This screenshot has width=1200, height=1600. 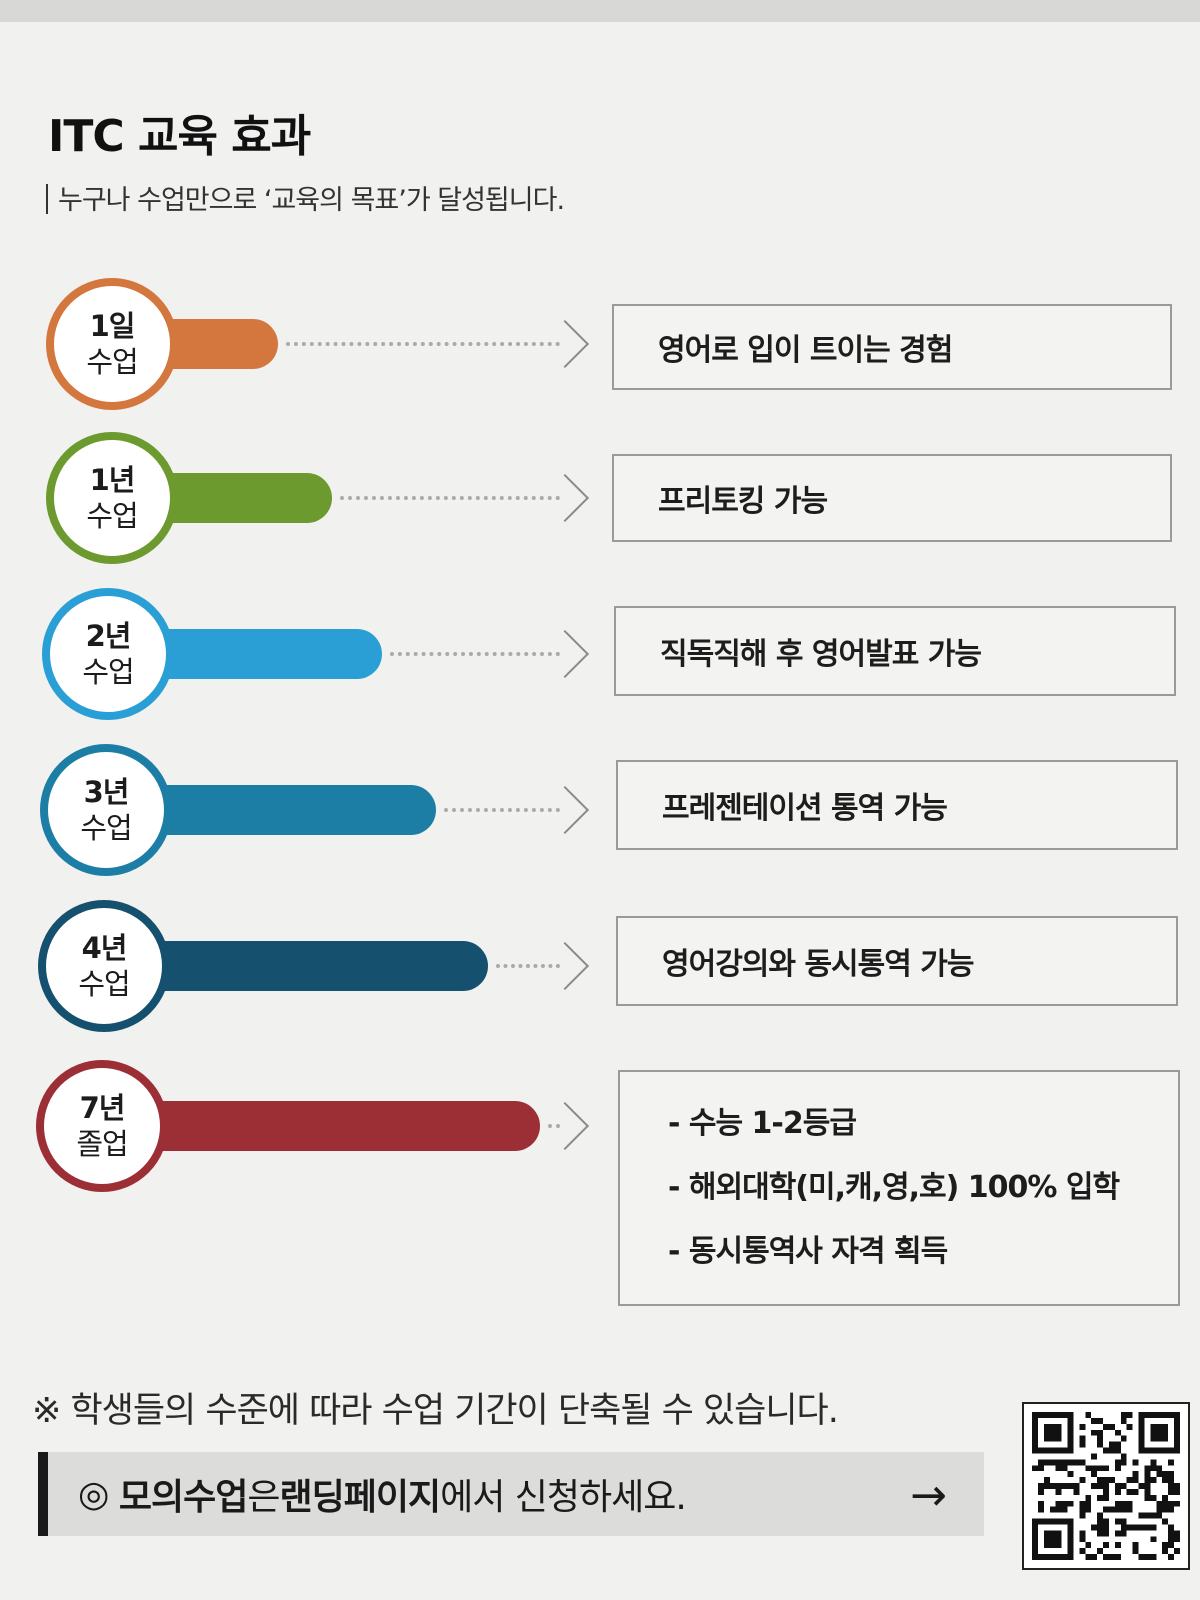 What do you see at coordinates (108, 636) in the screenshot?
I see `stage-period: 2년` at bounding box center [108, 636].